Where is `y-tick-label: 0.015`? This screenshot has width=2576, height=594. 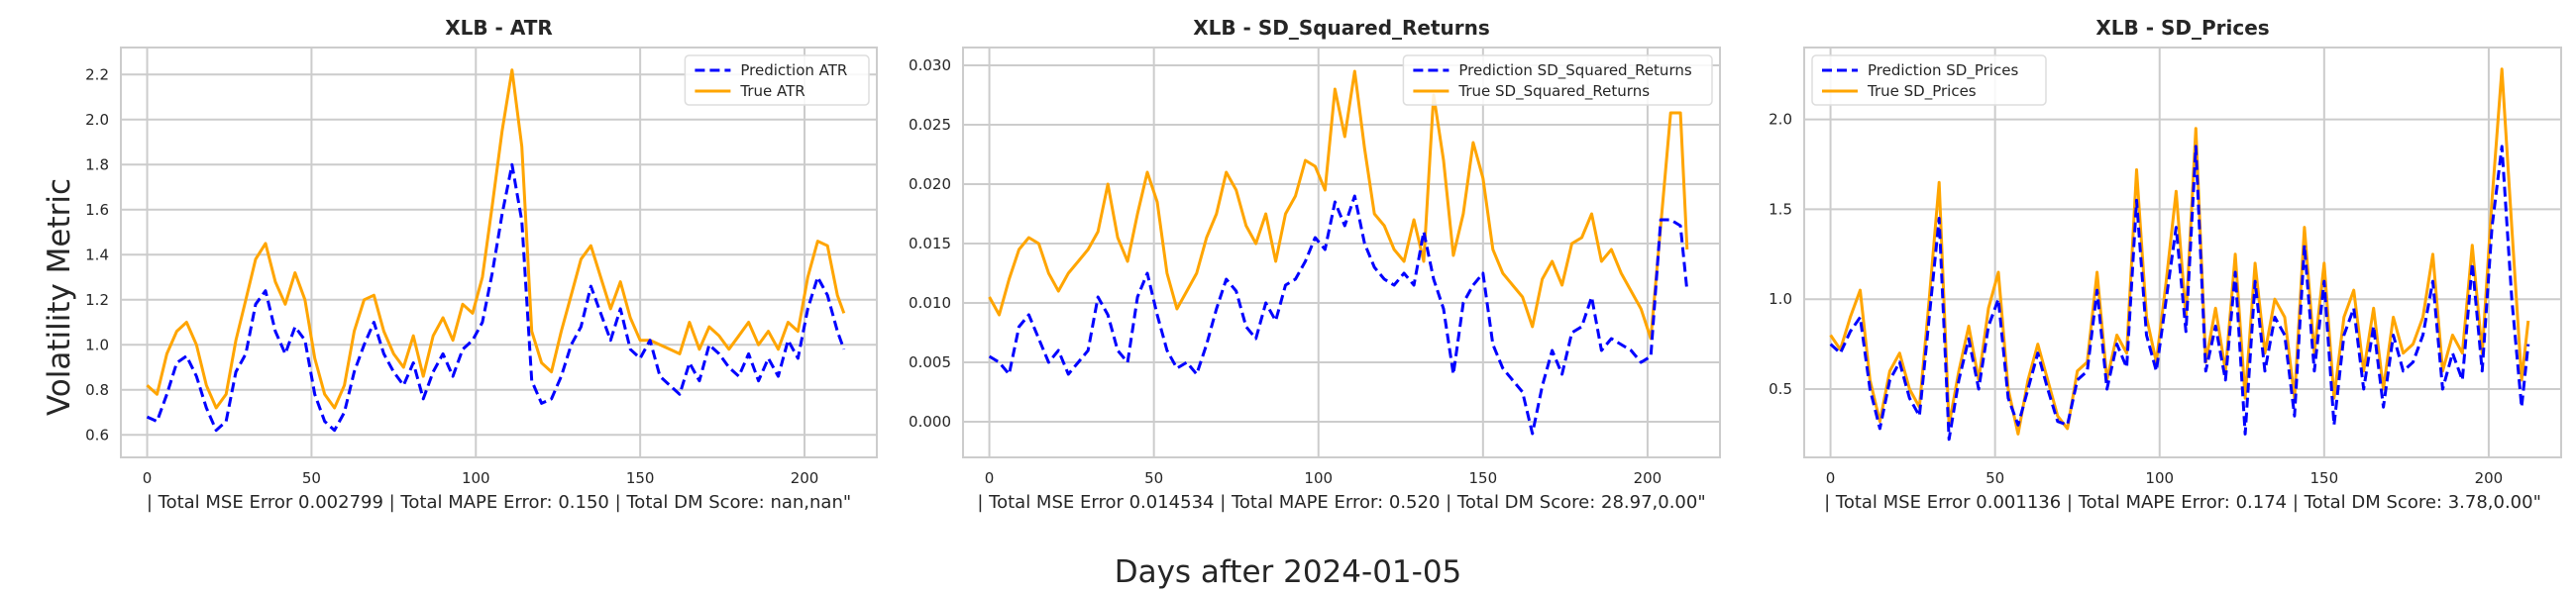 y-tick-label: 0.015 is located at coordinates (930, 244).